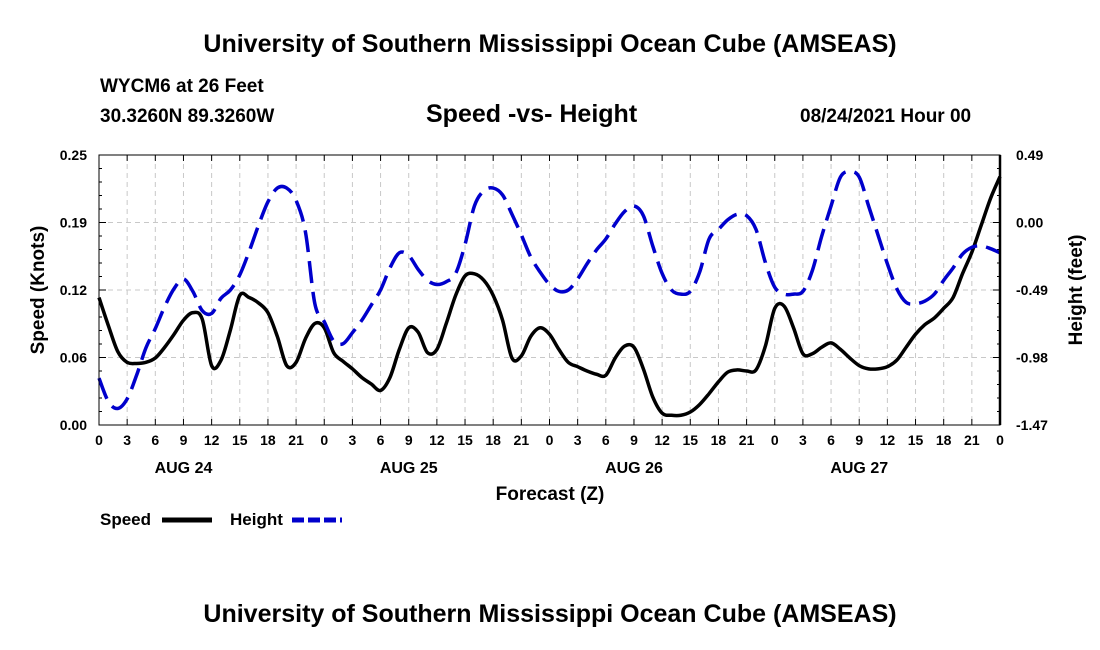 The height and width of the screenshot is (650, 1100). I want to click on y-axis-label: Speed (Knots), so click(38, 290).